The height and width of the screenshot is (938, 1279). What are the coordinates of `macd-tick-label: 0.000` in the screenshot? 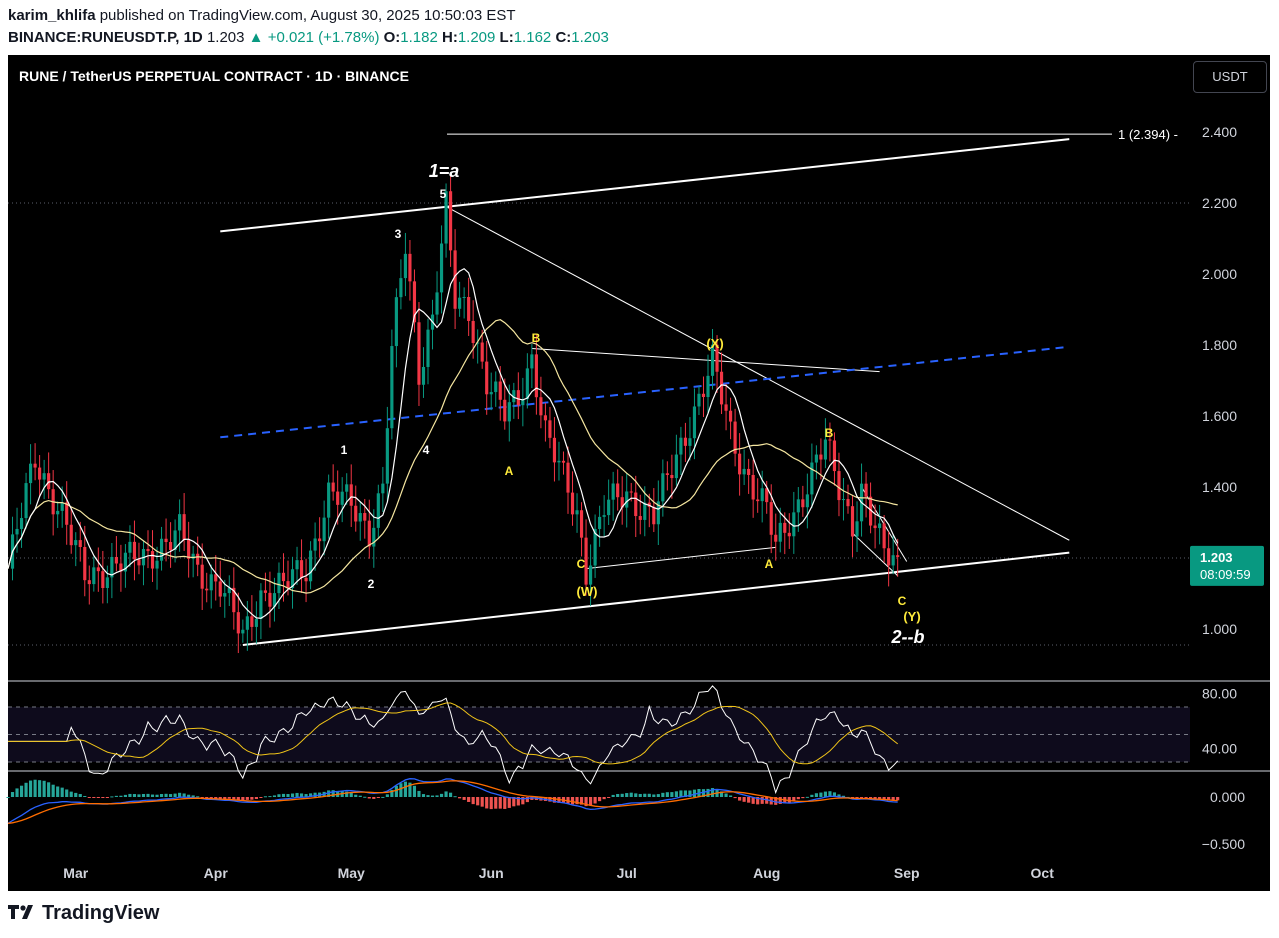 It's located at (1227, 797).